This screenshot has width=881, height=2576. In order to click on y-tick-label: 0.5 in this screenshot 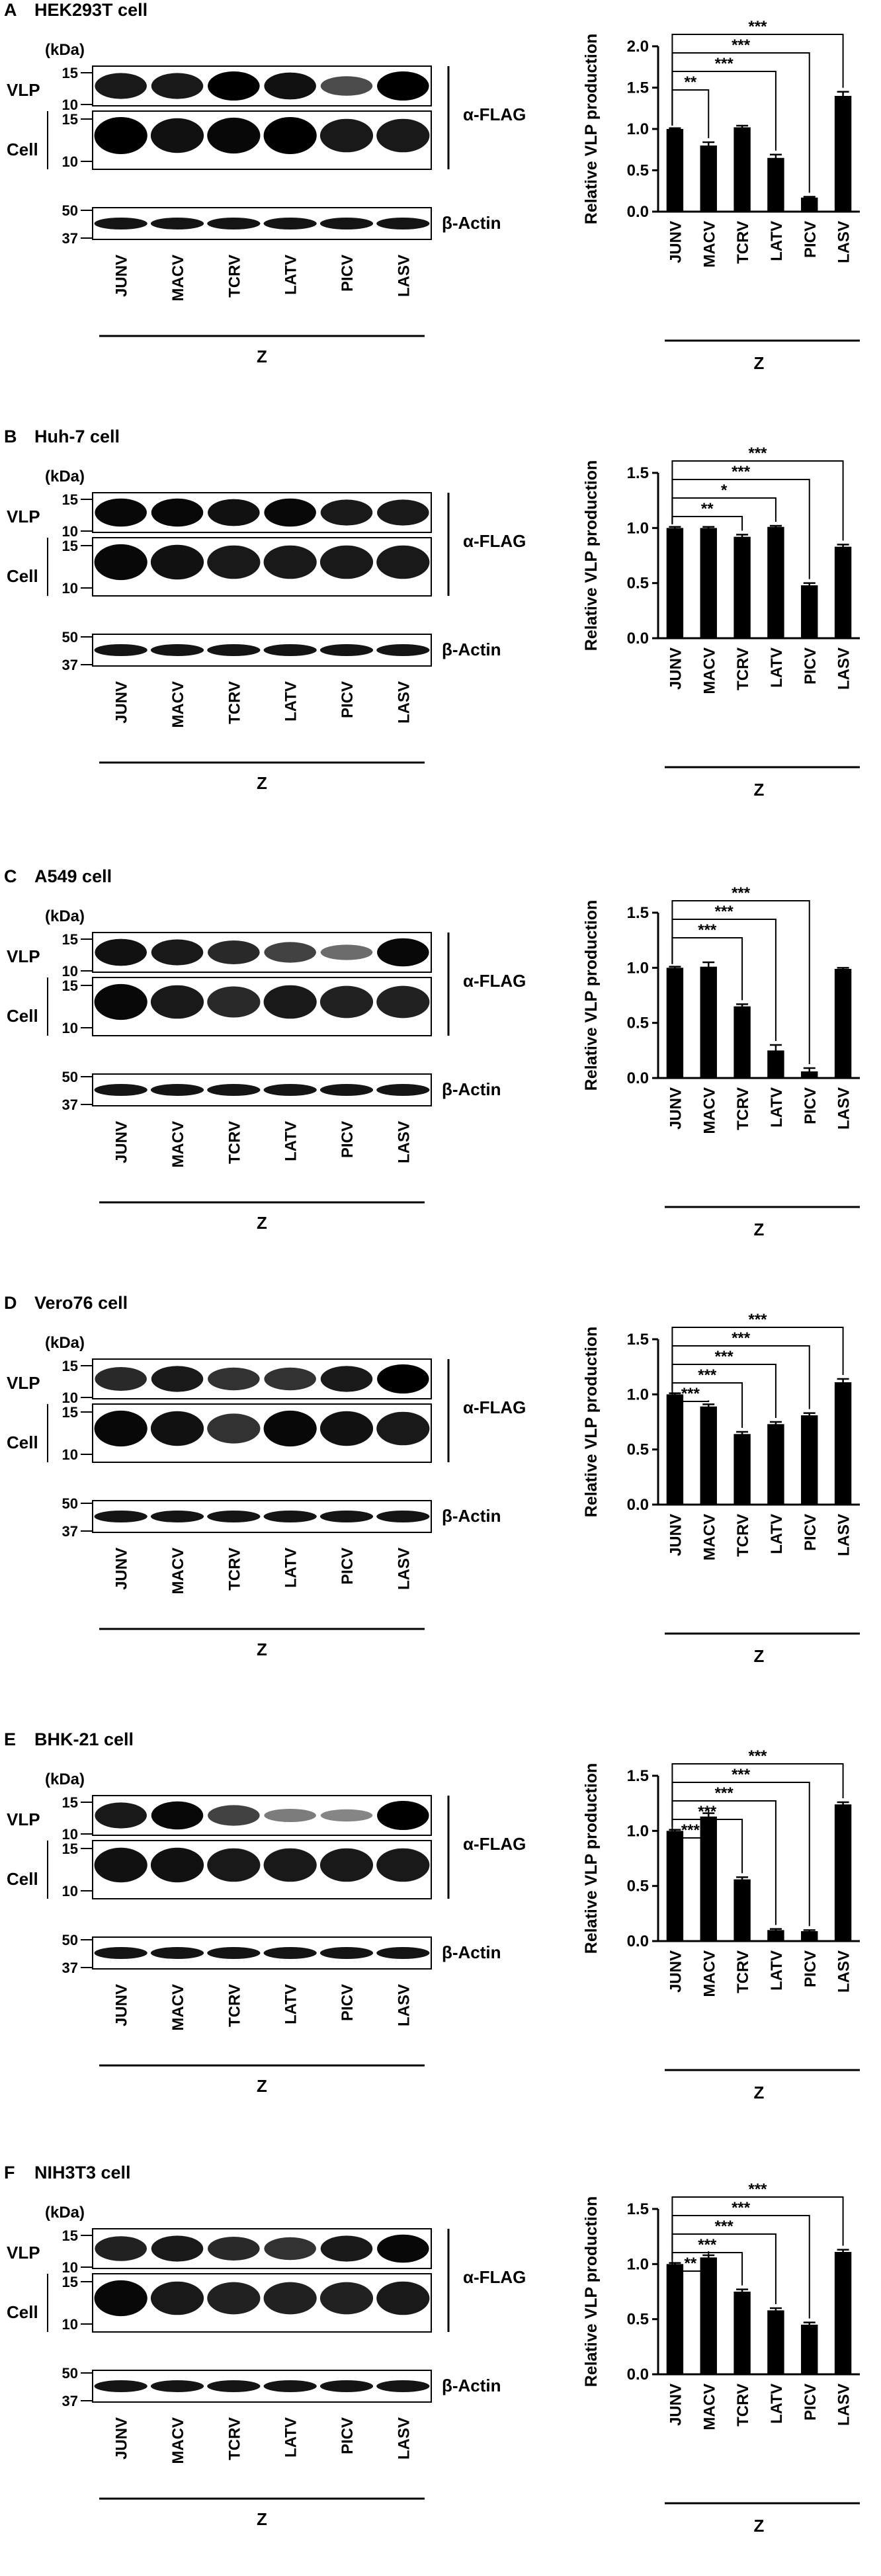, I will do `click(638, 2320)`.